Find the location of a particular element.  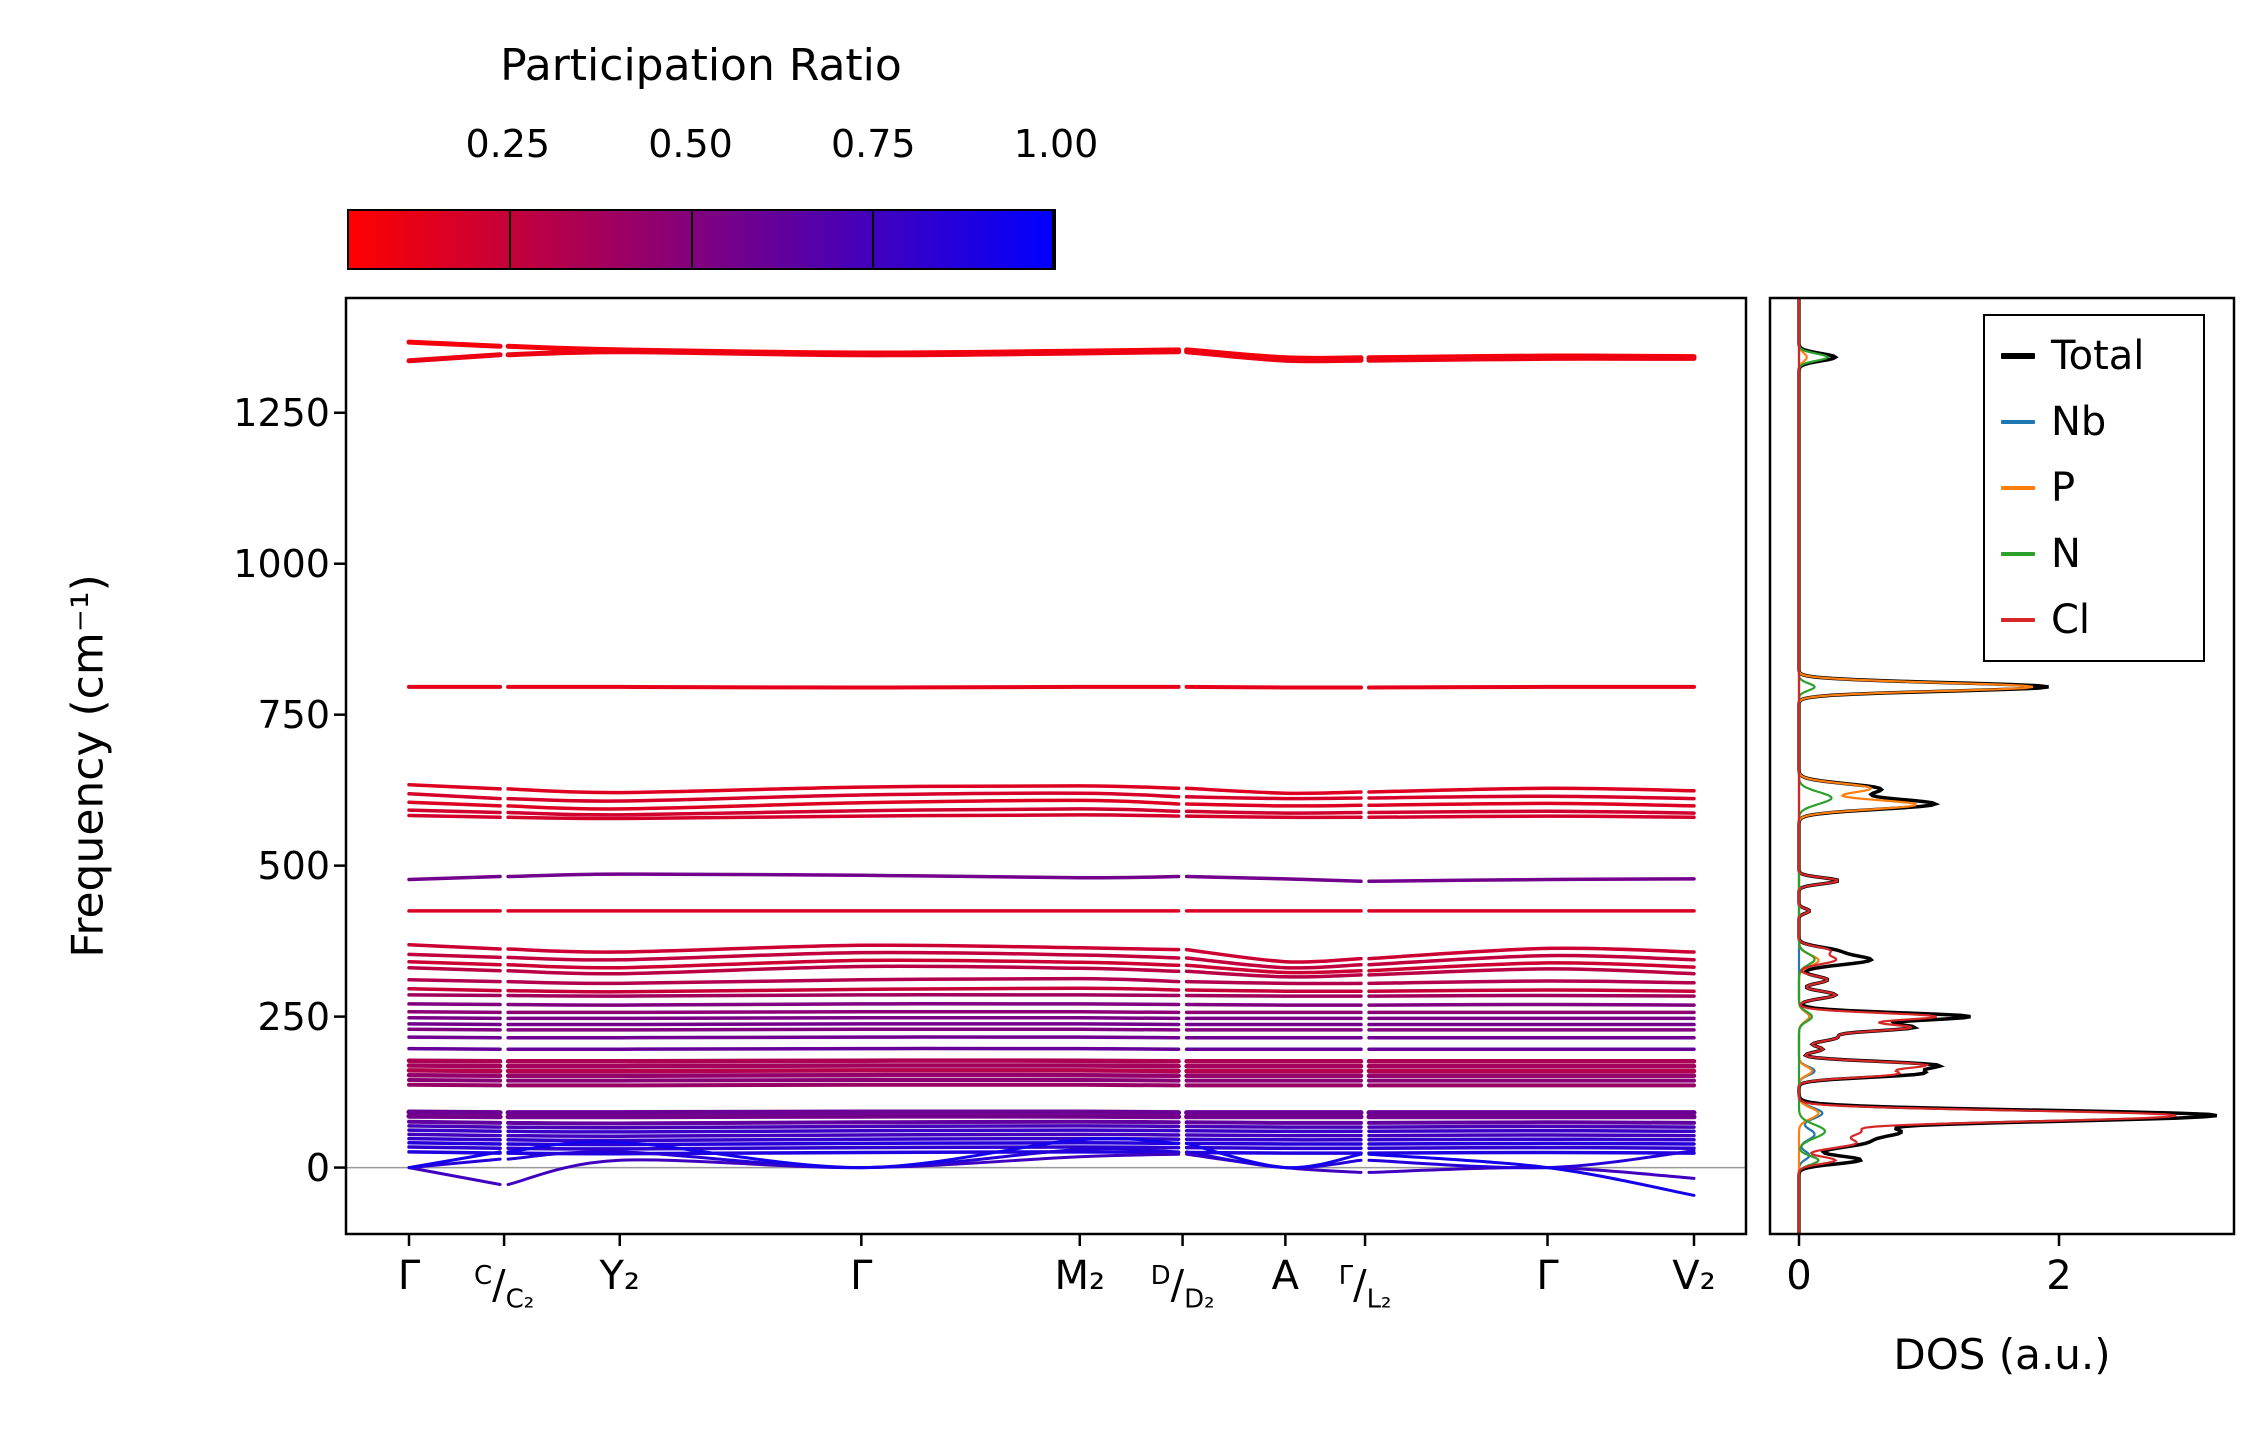

y-tick-label: 1250 is located at coordinates (281, 412).